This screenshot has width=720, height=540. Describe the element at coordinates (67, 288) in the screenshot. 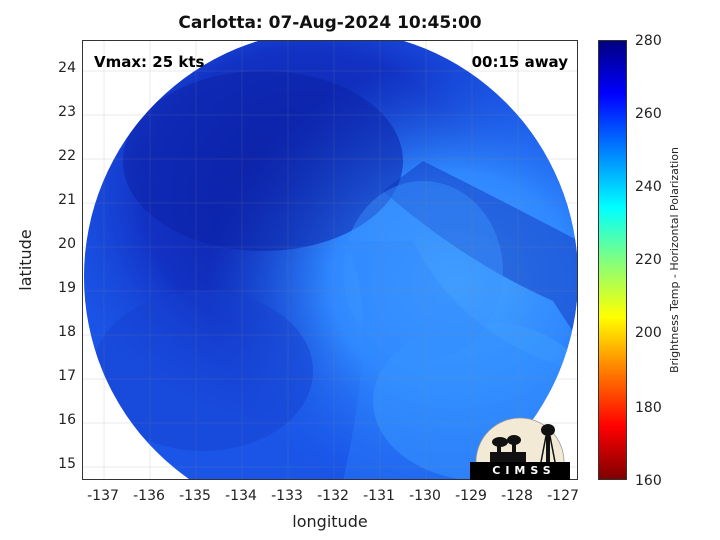

I see `y-tick-label: 19` at that location.